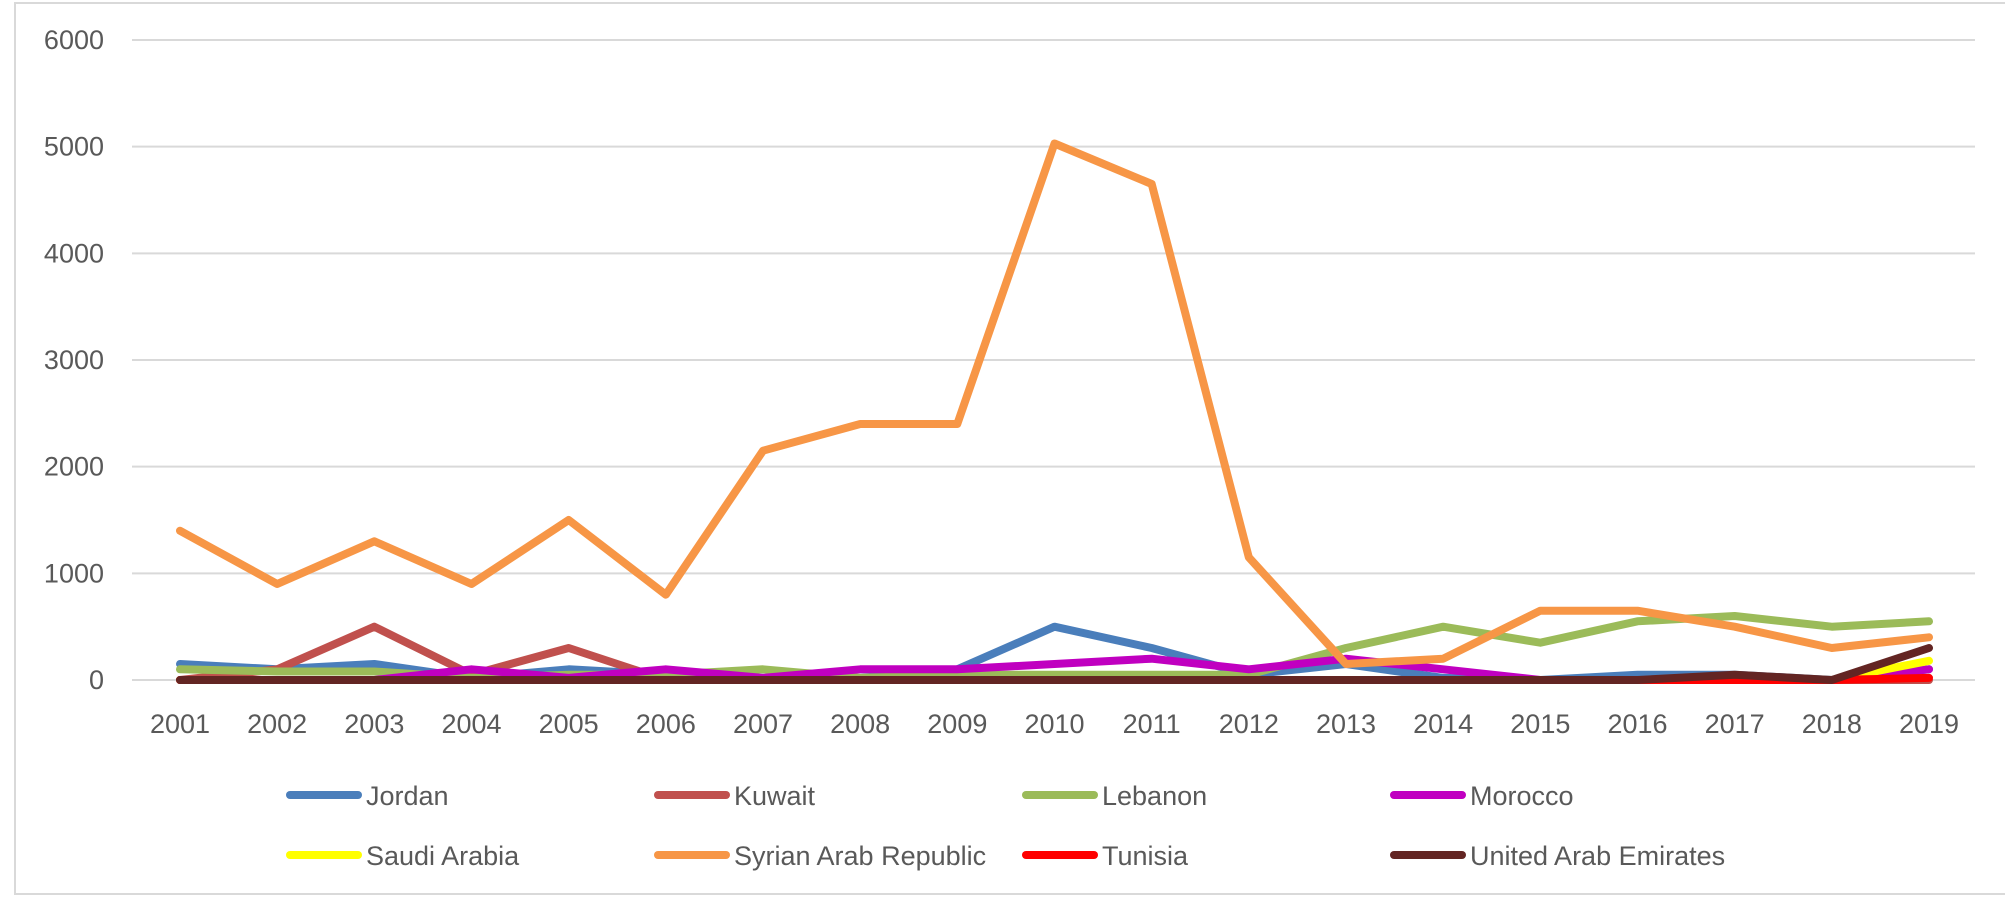  I want to click on legend-label-lebanon: Lebanon, so click(1154, 796).